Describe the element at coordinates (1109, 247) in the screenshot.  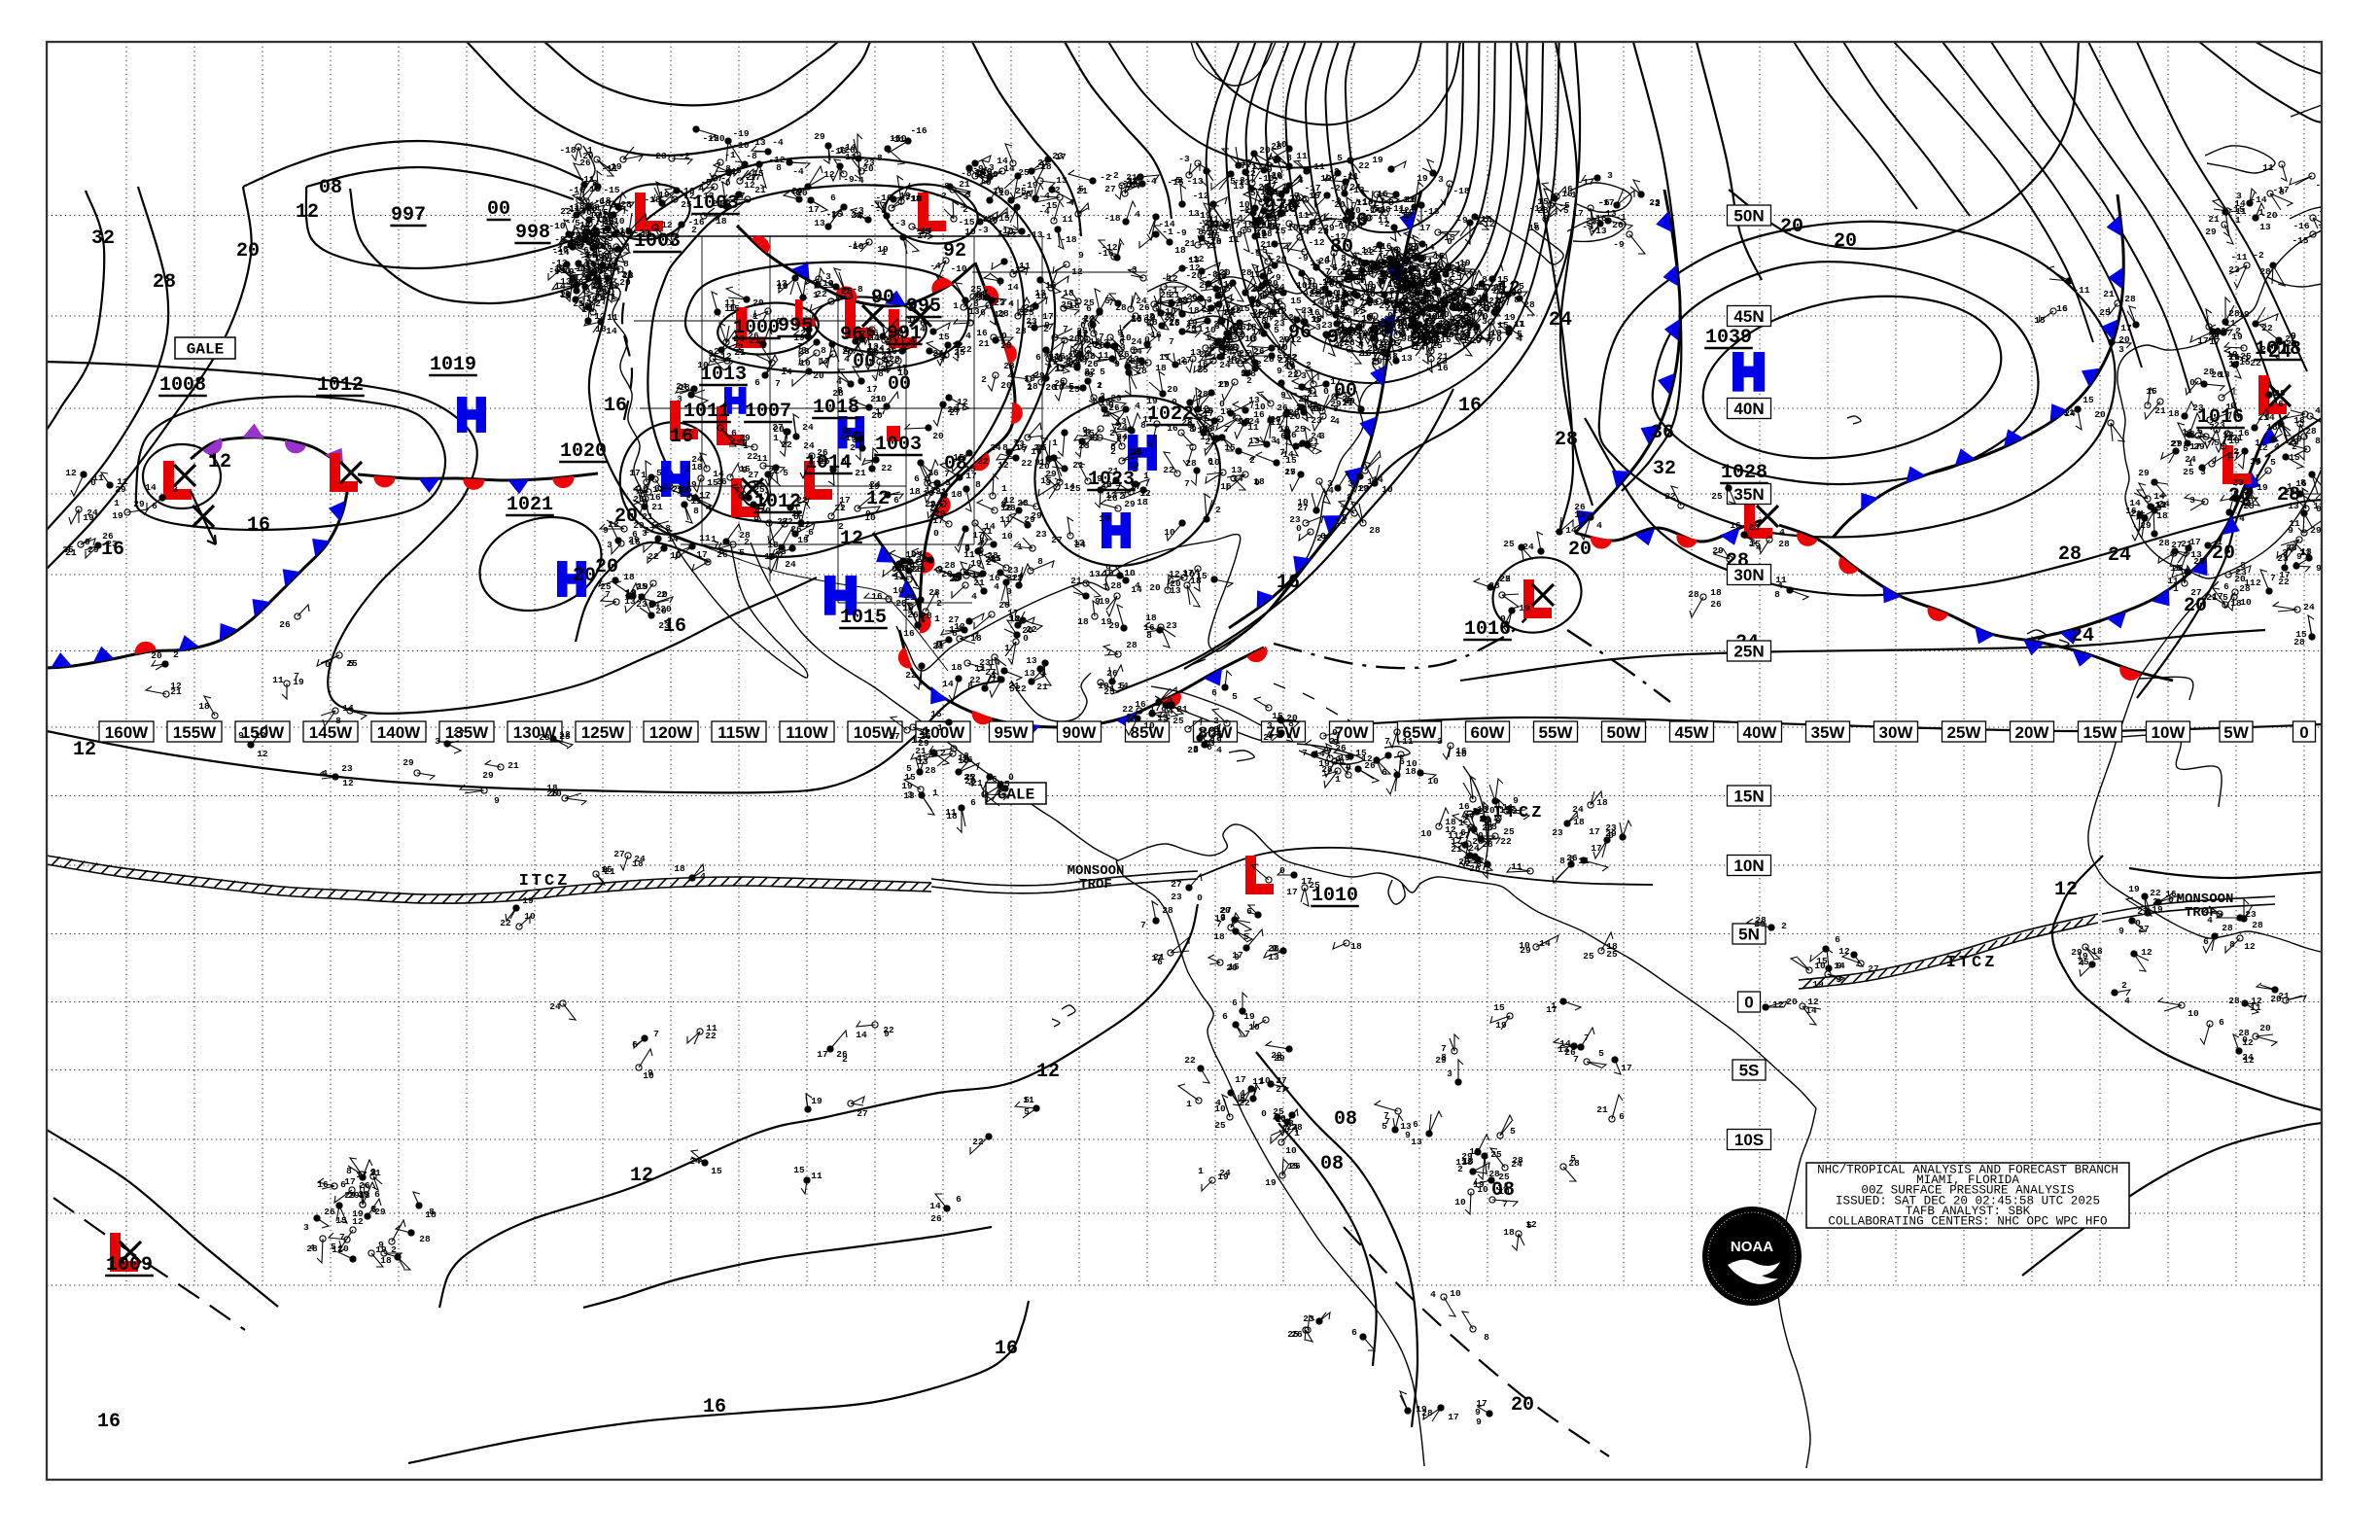
I see `svg-text: -12` at that location.